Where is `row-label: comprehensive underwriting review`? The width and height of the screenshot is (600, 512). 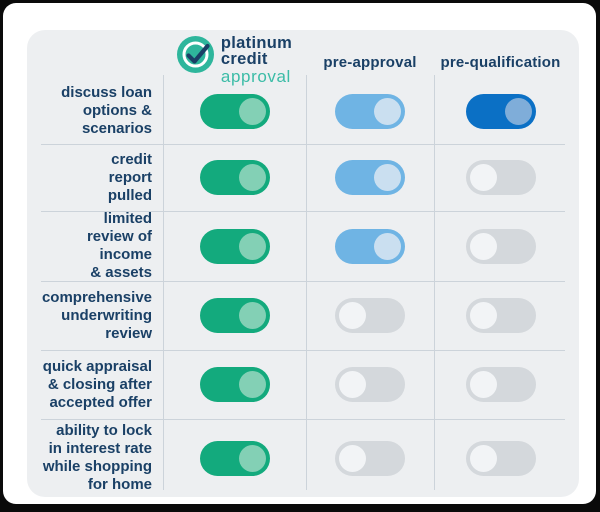
row-label: comprehensive underwriting review is located at coordinates (96, 315).